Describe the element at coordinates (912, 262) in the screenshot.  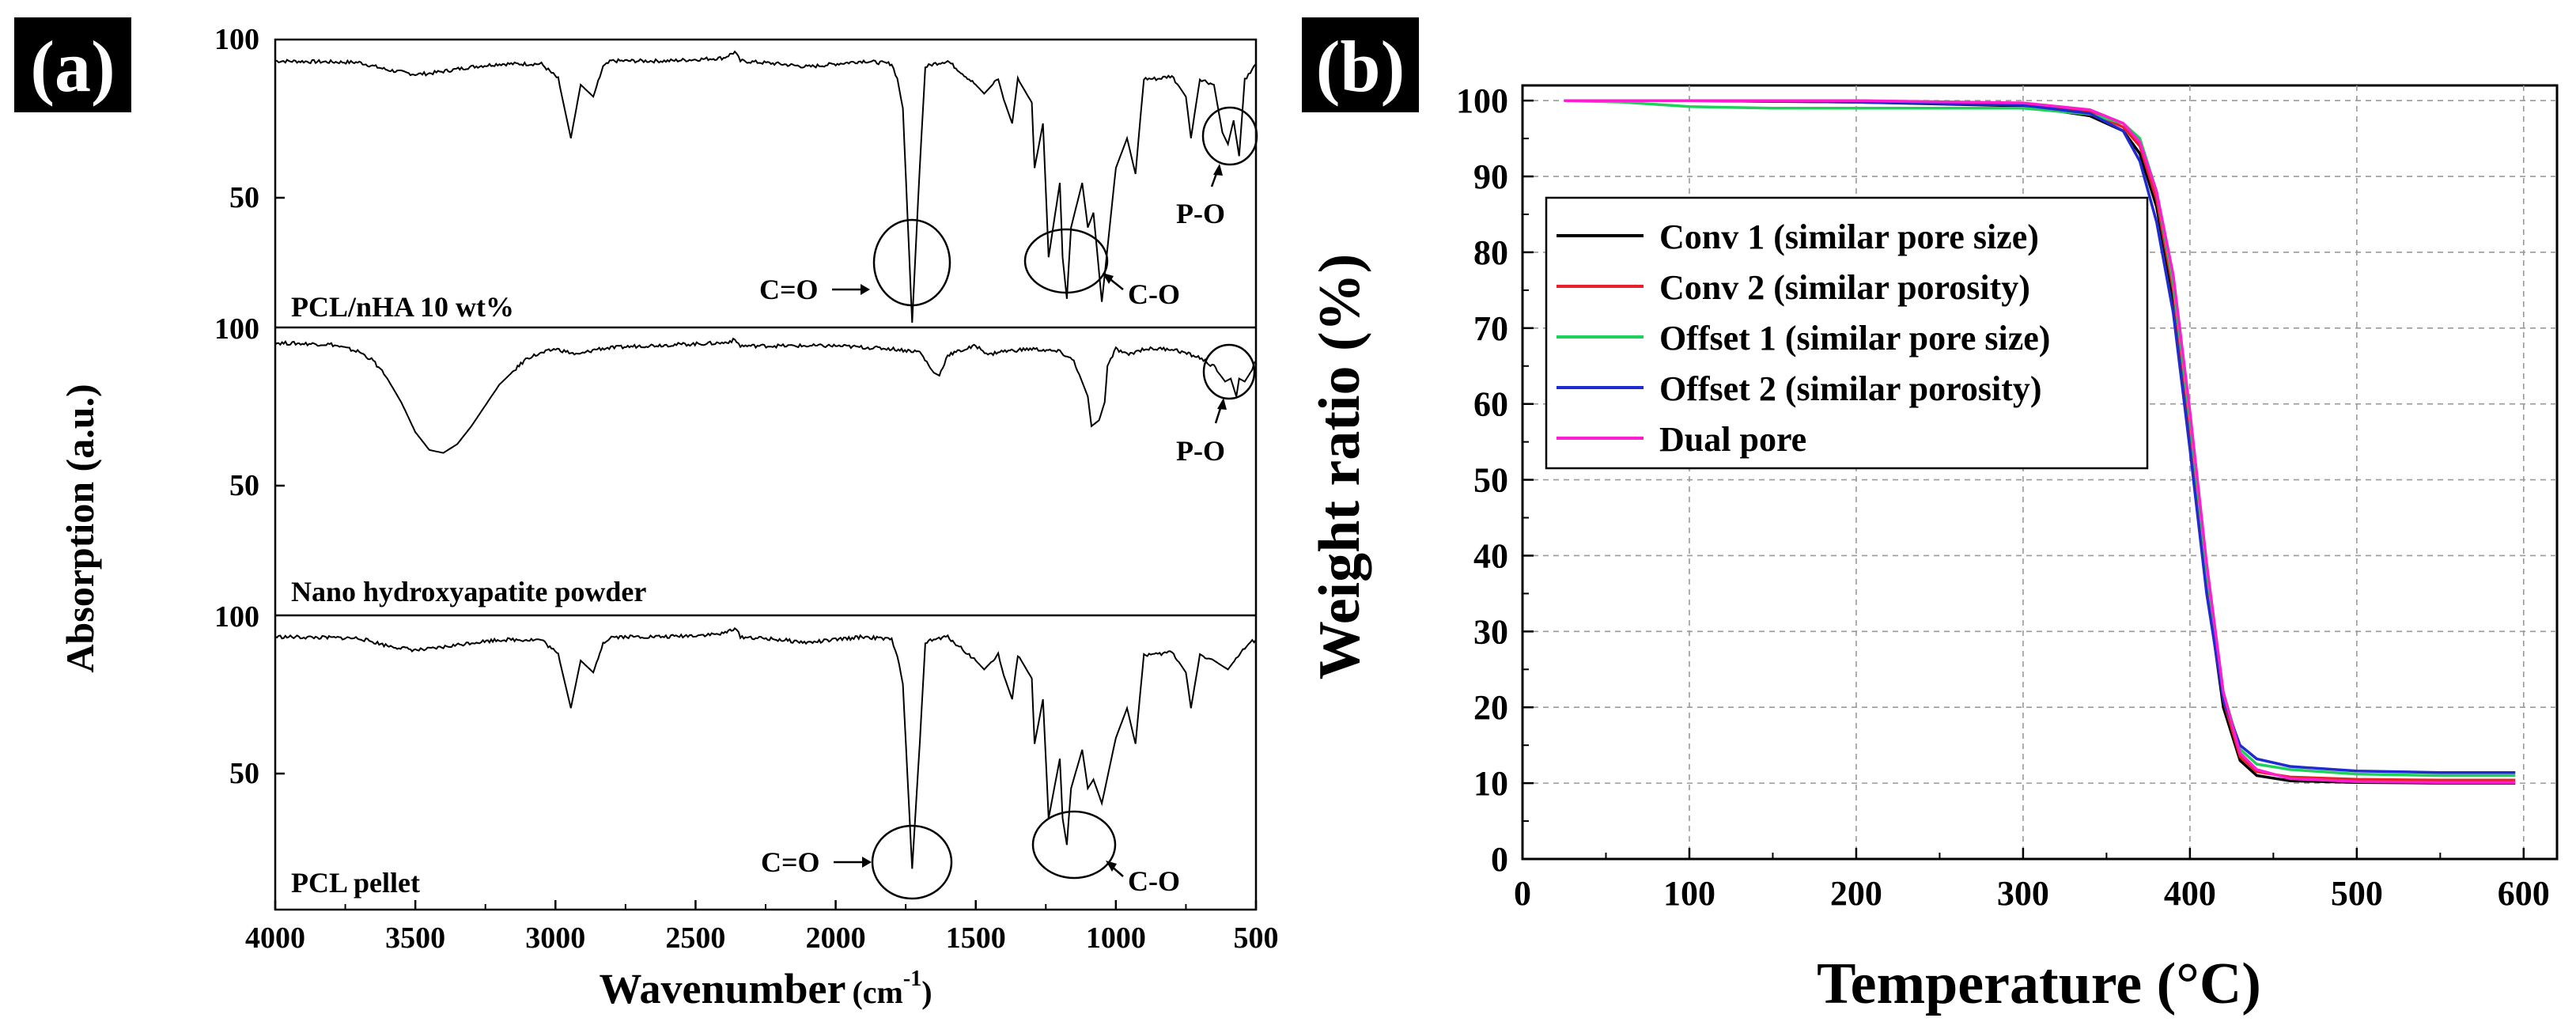
I see `annotation-circle-co-top` at that location.